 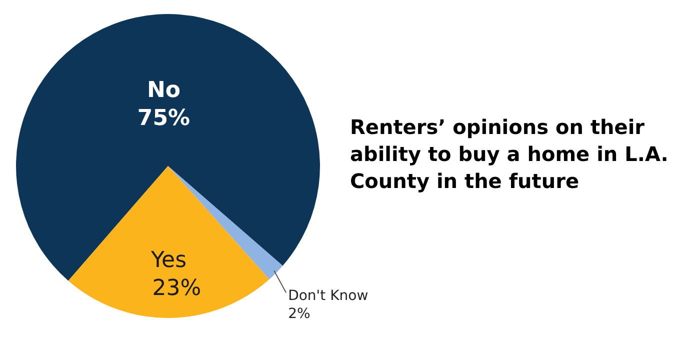 I want to click on slice-label: Don't Know, so click(x=328, y=296).